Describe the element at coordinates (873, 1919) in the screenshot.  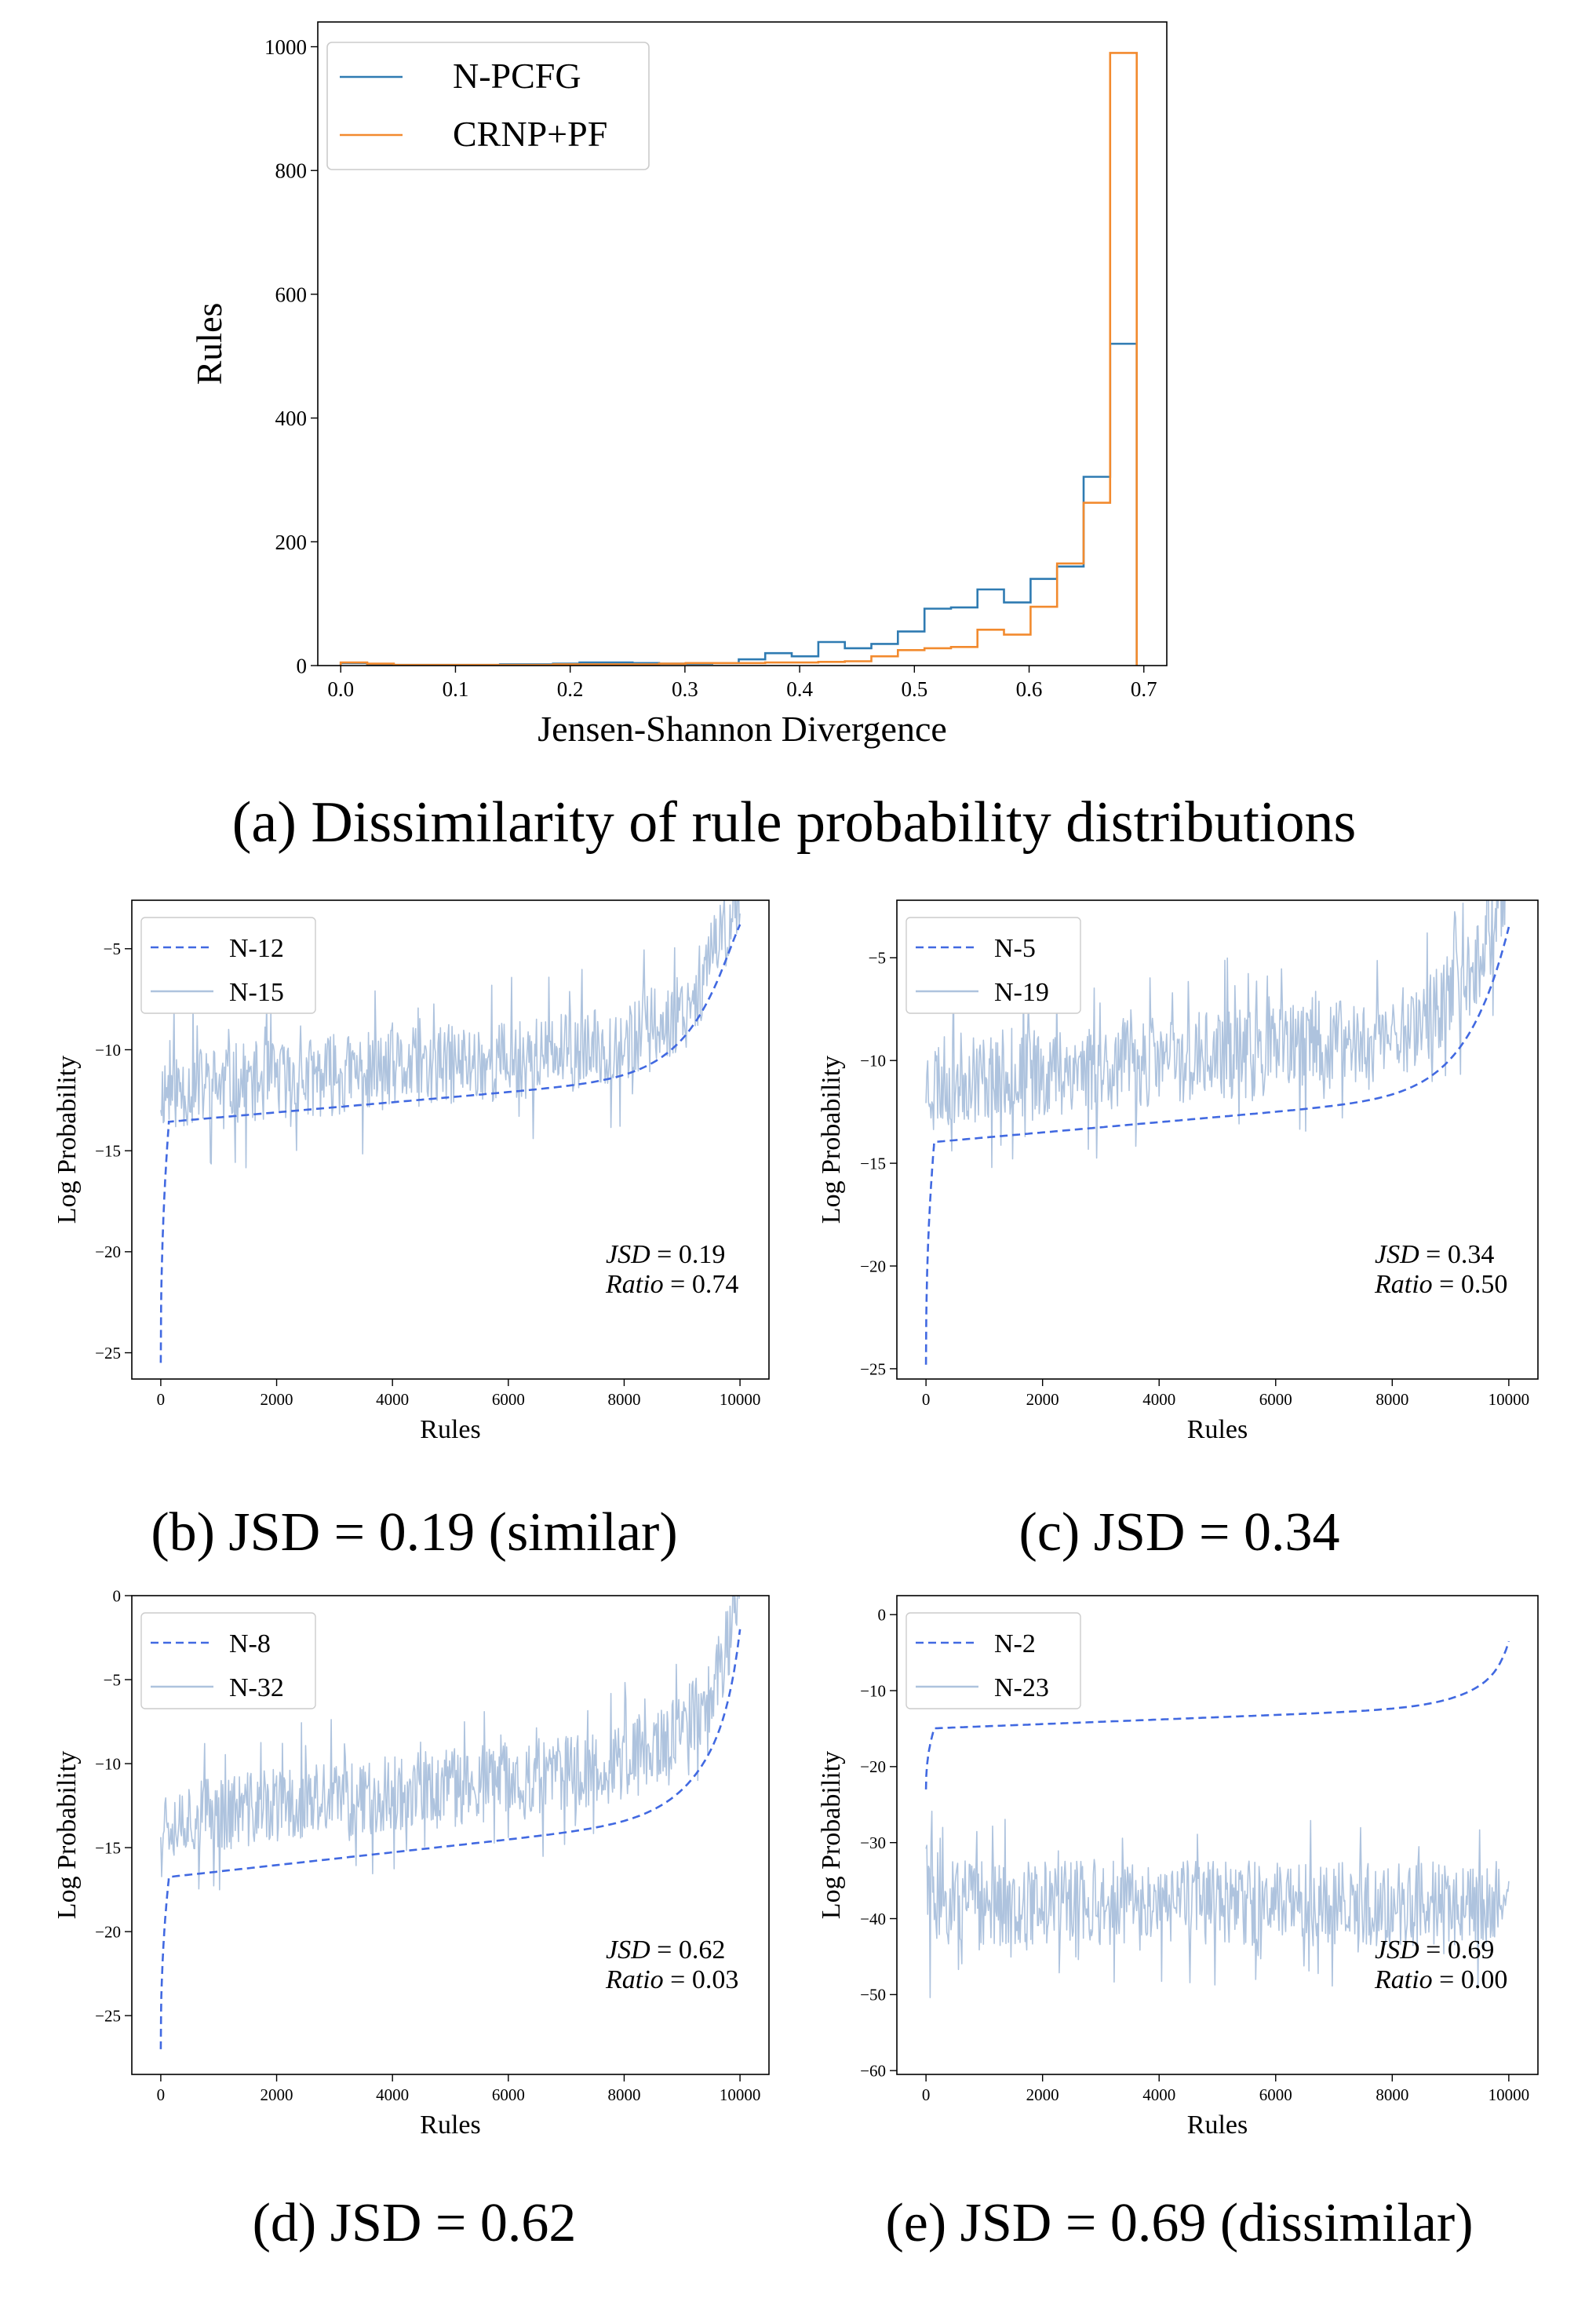
I see `y-tick-label: −40` at that location.